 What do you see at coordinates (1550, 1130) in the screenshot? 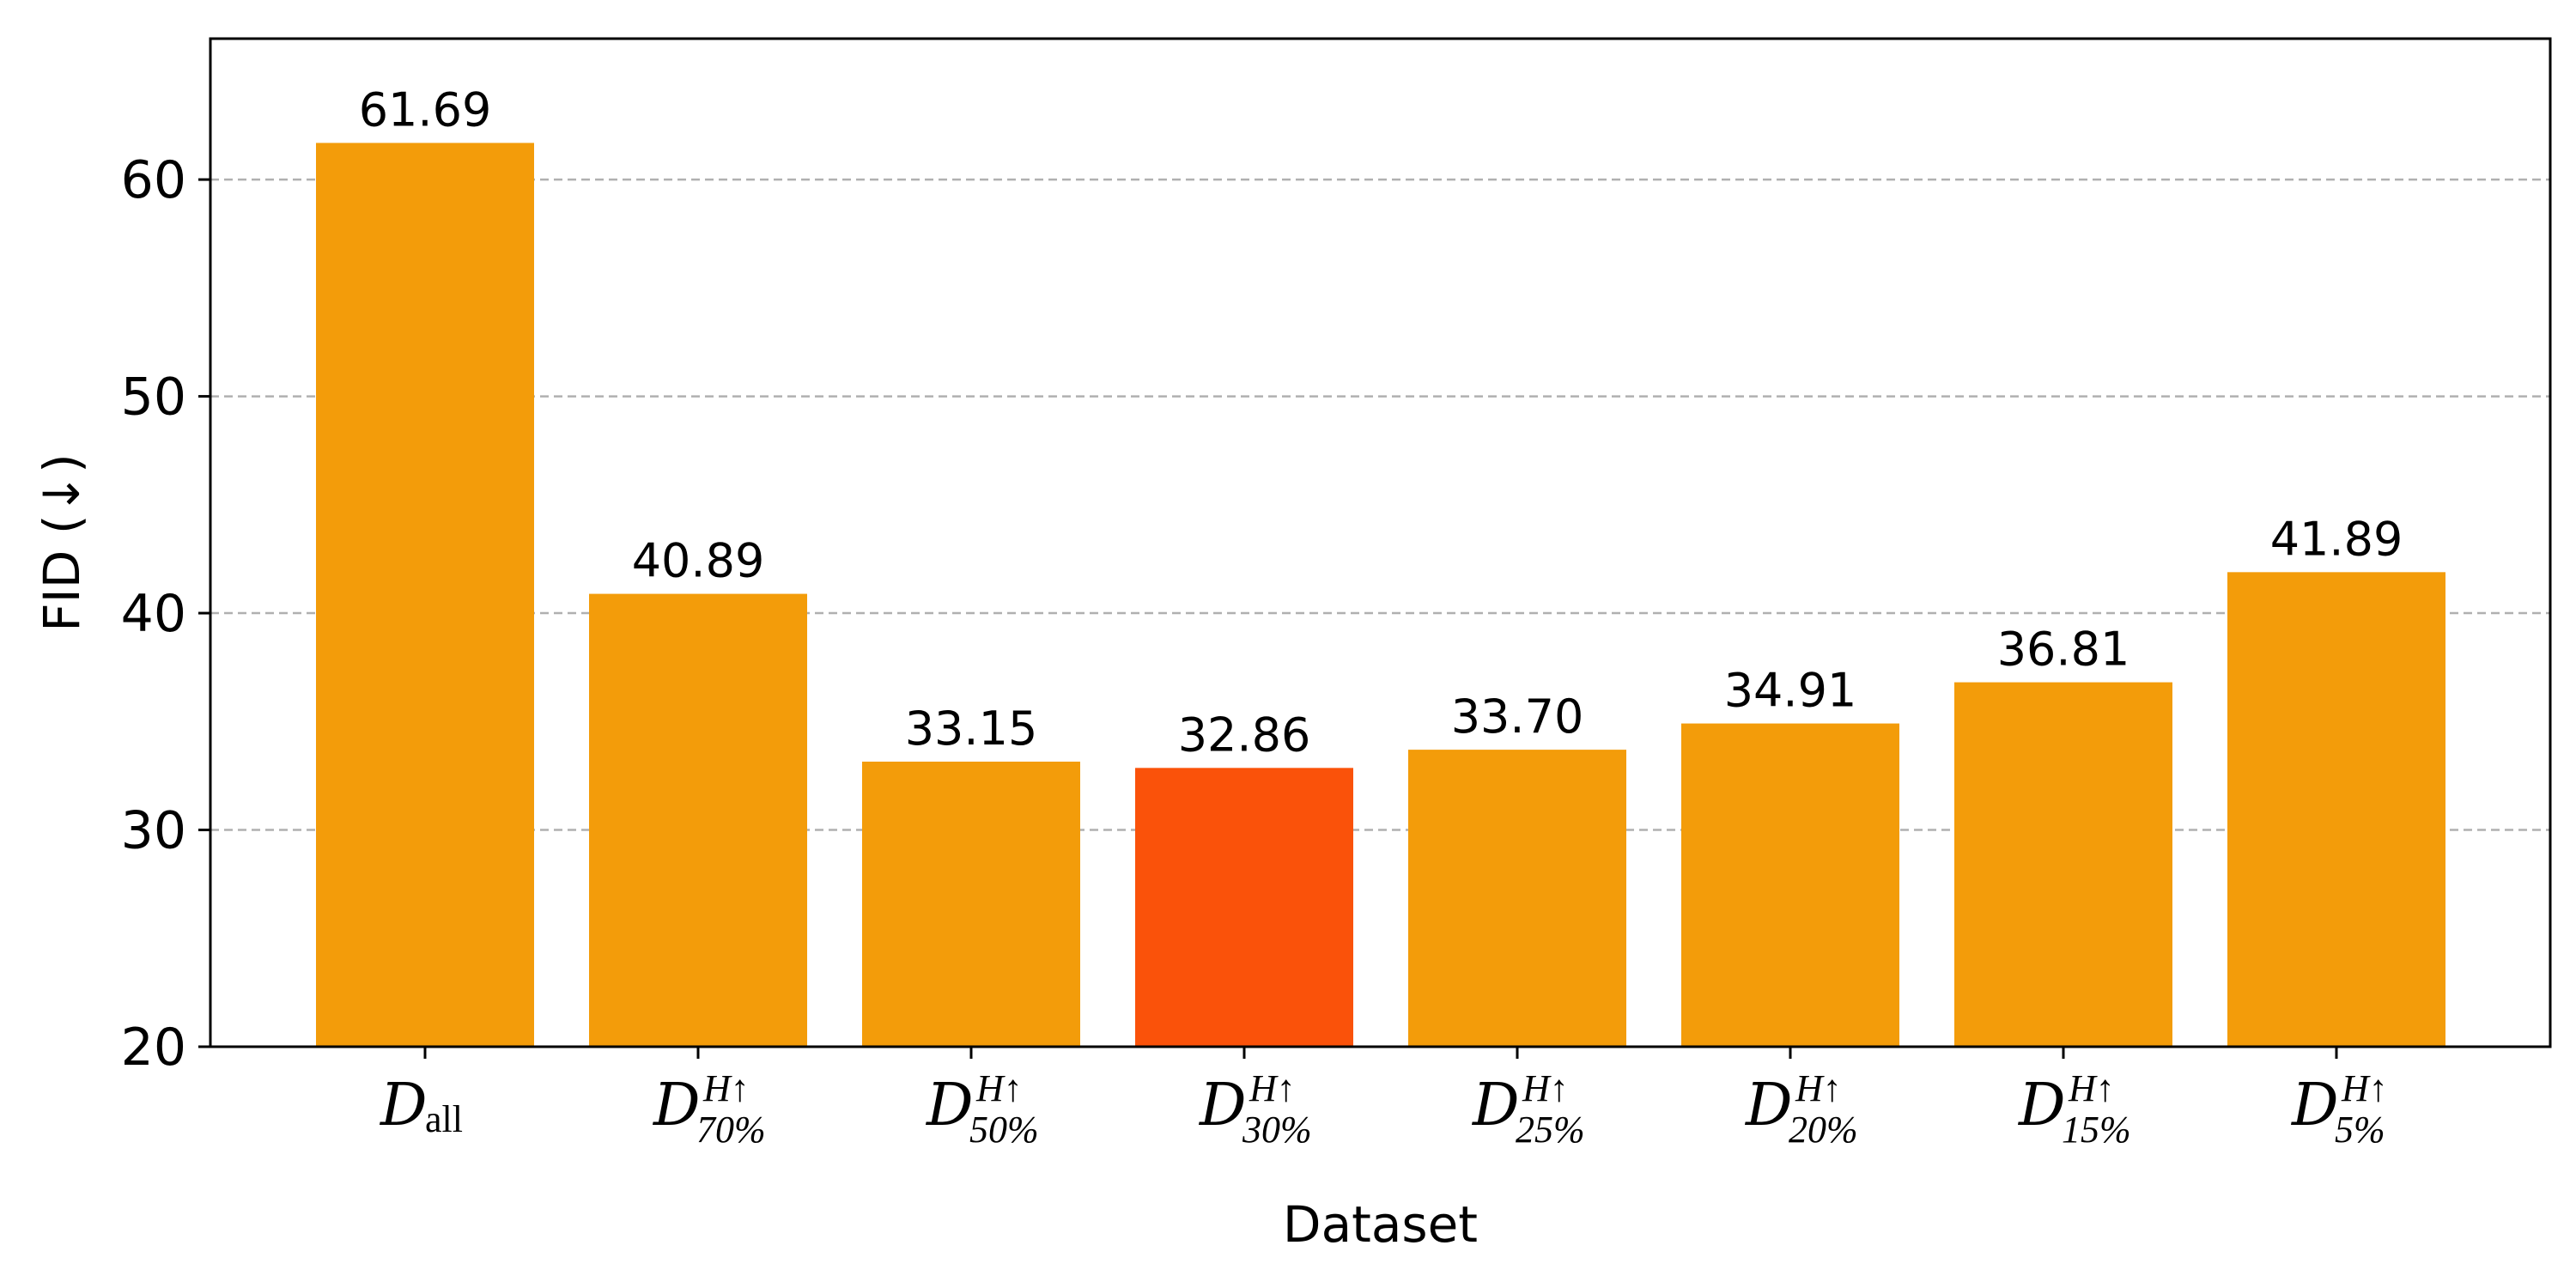
I see `x-tick-label-sub: 25%` at bounding box center [1550, 1130].